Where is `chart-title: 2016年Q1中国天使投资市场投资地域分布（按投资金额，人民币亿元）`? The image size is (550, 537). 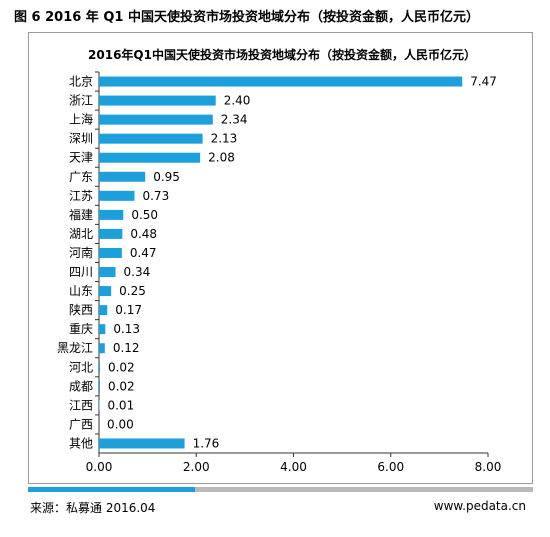
chart-title: 2016年Q1中国天使投资市场投资地域分布（按投资金额，人民币亿元） is located at coordinates (282, 54).